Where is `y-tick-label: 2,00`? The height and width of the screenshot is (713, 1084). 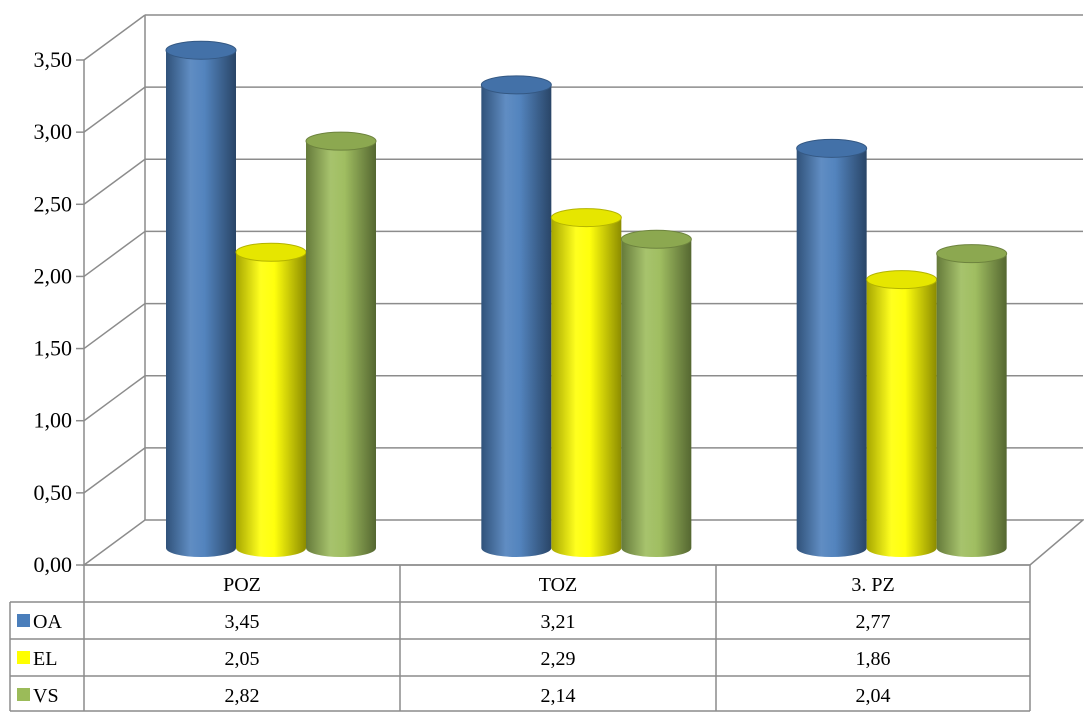 y-tick-label: 2,00 is located at coordinates (53, 275).